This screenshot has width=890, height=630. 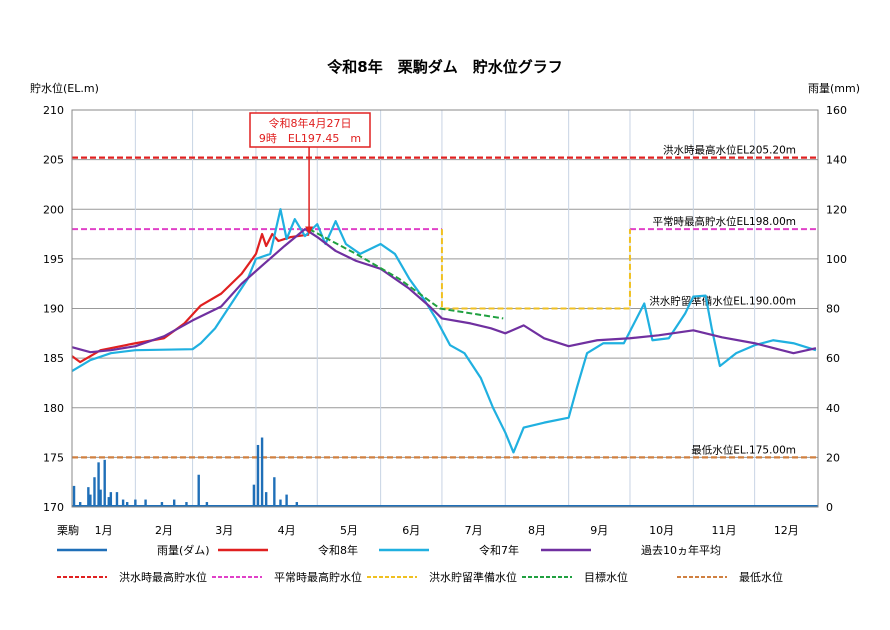 What do you see at coordinates (499, 550) in the screenshot?
I see `legend-label: 令和7年` at bounding box center [499, 550].